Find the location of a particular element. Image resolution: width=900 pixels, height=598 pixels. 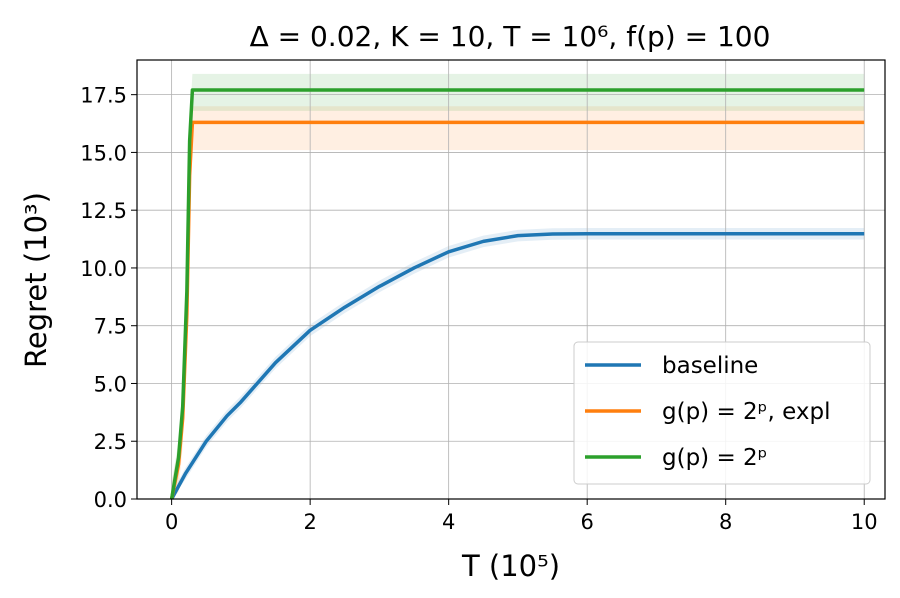

x-axis-label: T (10⁵) is located at coordinates (510, 566).